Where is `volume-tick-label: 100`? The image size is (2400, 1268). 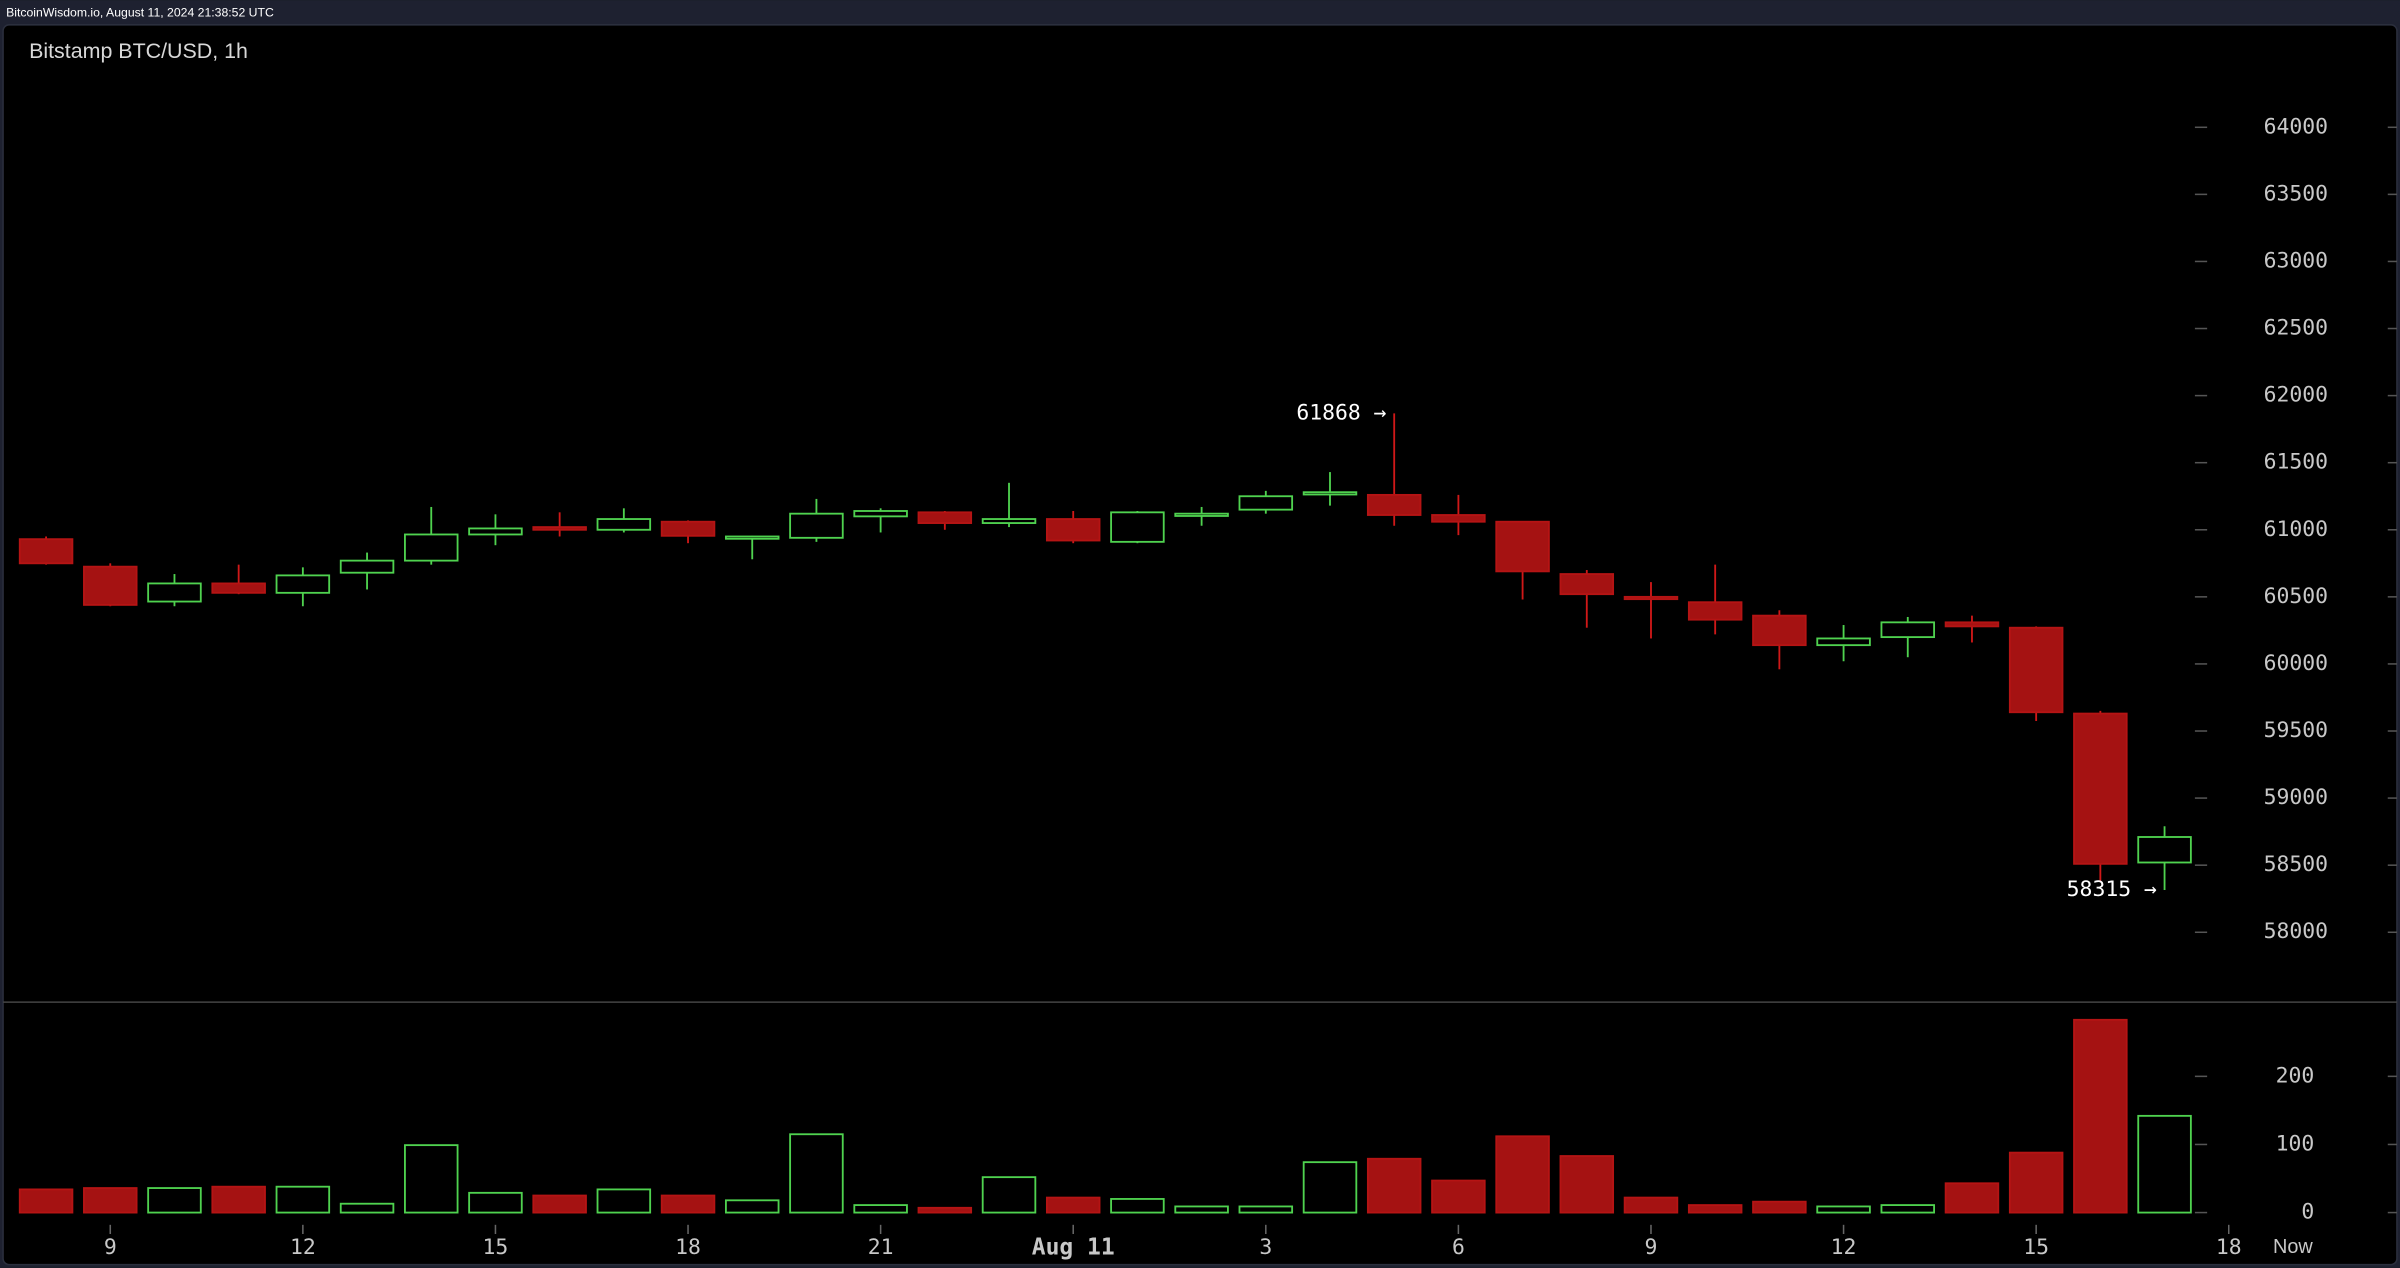 volume-tick-label: 100 is located at coordinates (2295, 1143).